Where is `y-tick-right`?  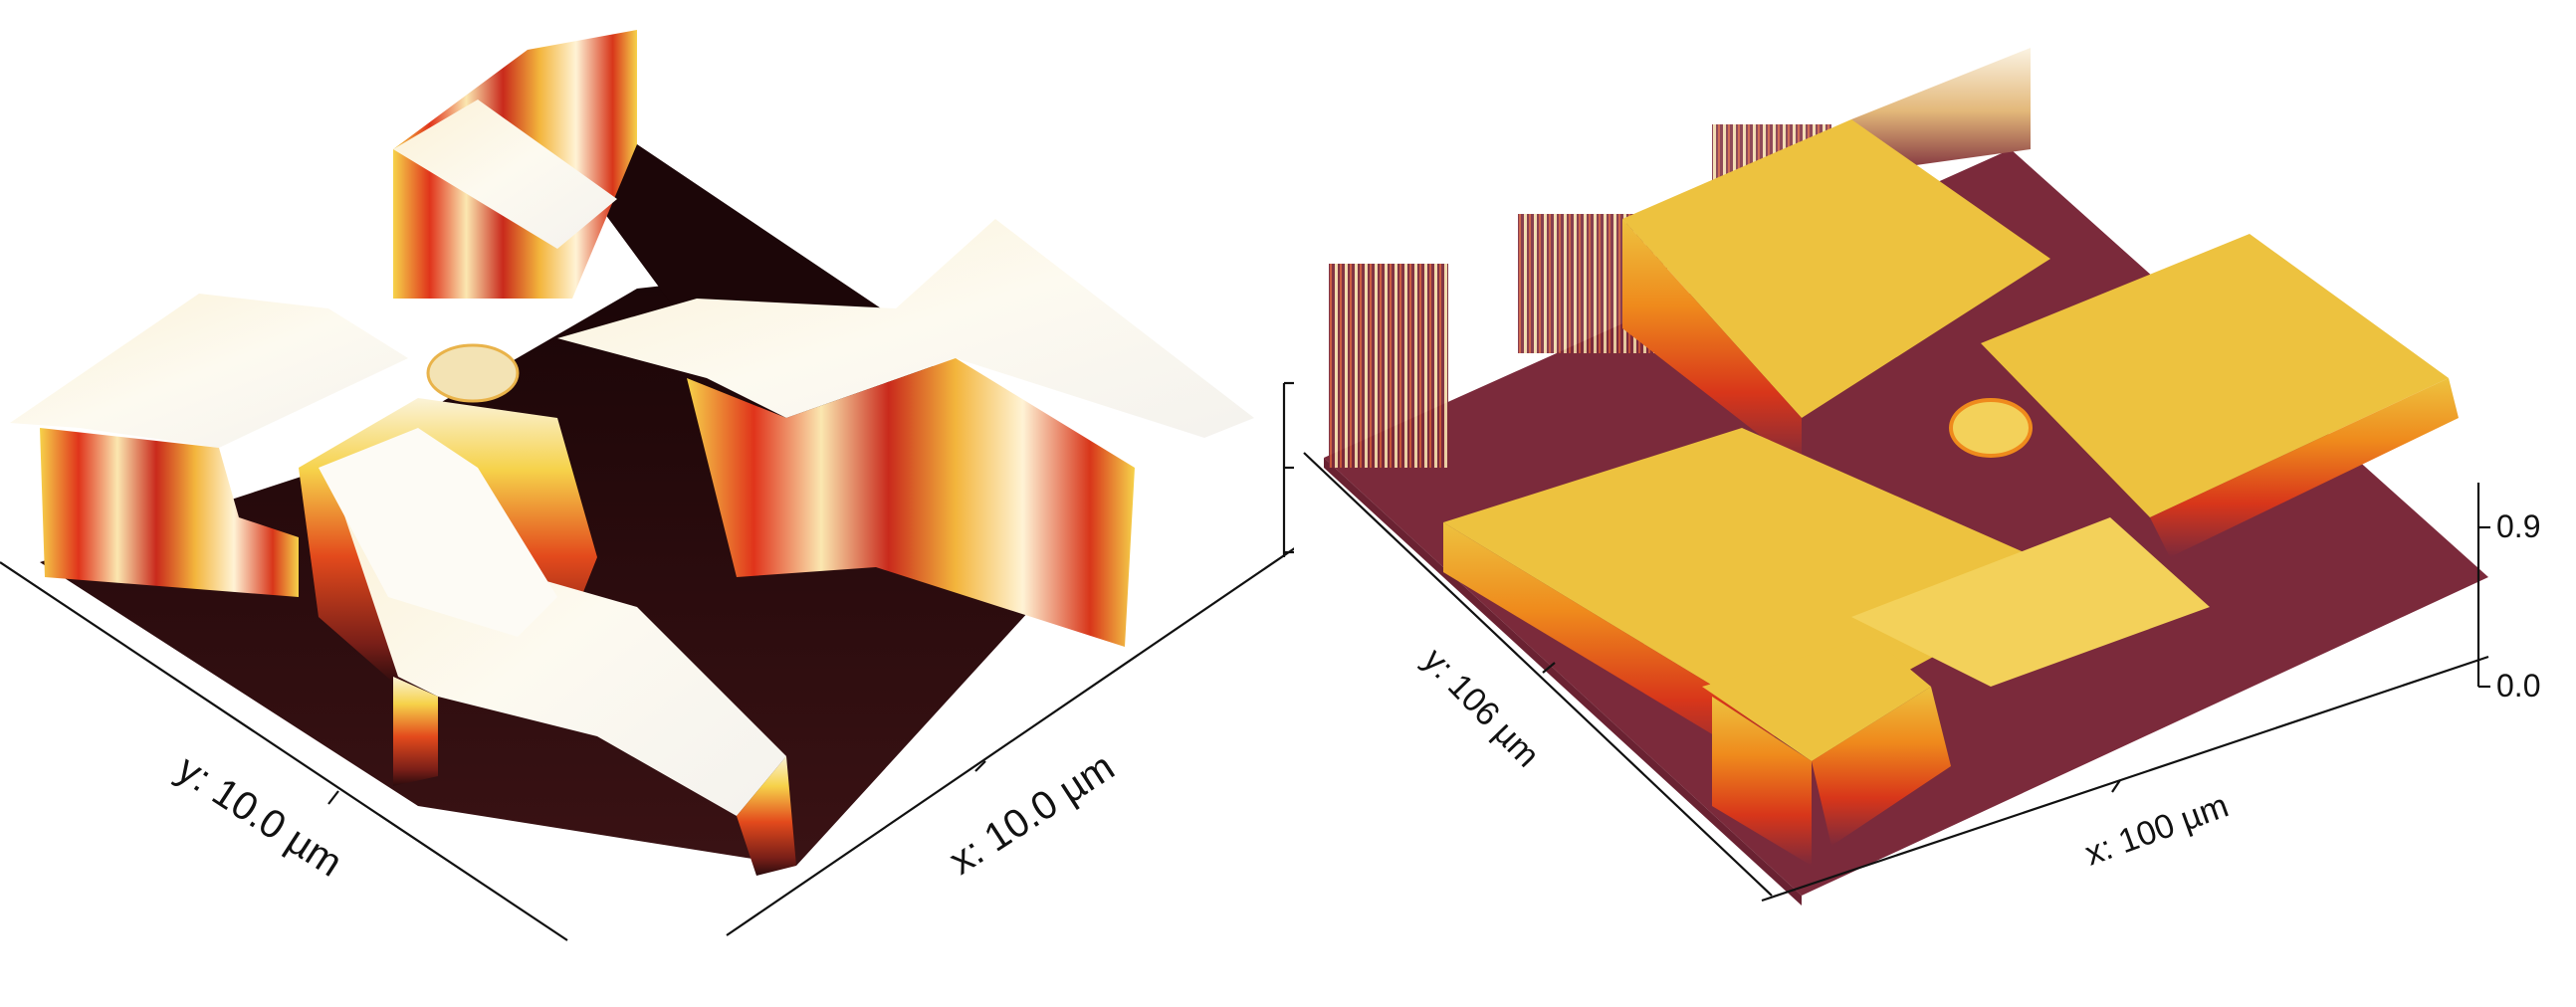
y-tick-right is located at coordinates (1549, 668).